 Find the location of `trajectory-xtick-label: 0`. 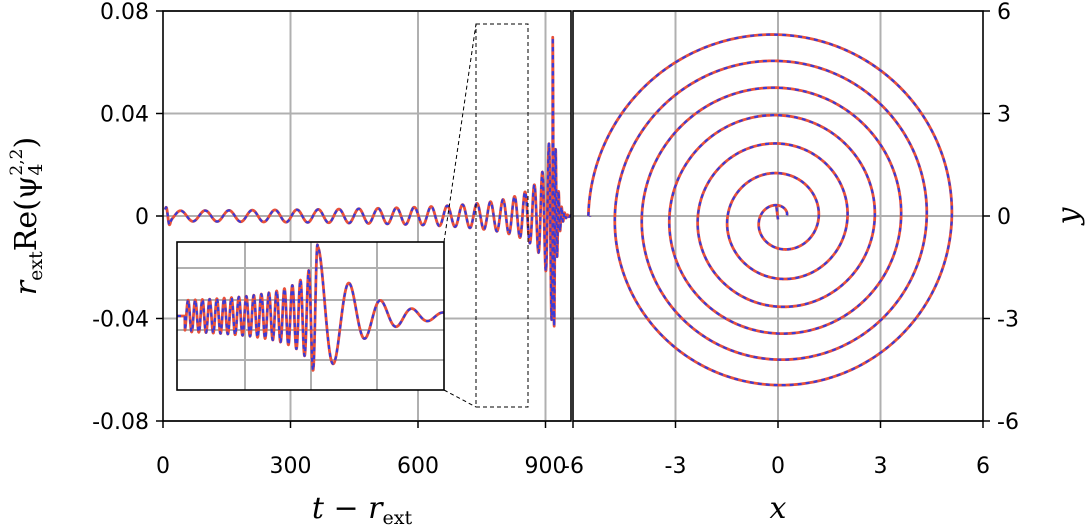

trajectory-xtick-label: 0 is located at coordinates (778, 466).